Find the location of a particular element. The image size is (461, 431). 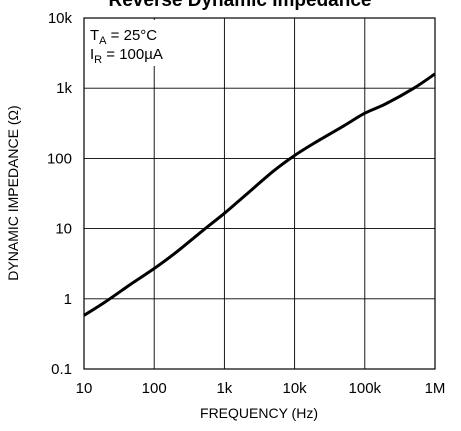

x-tick-label-10: 10 is located at coordinates (84, 388).